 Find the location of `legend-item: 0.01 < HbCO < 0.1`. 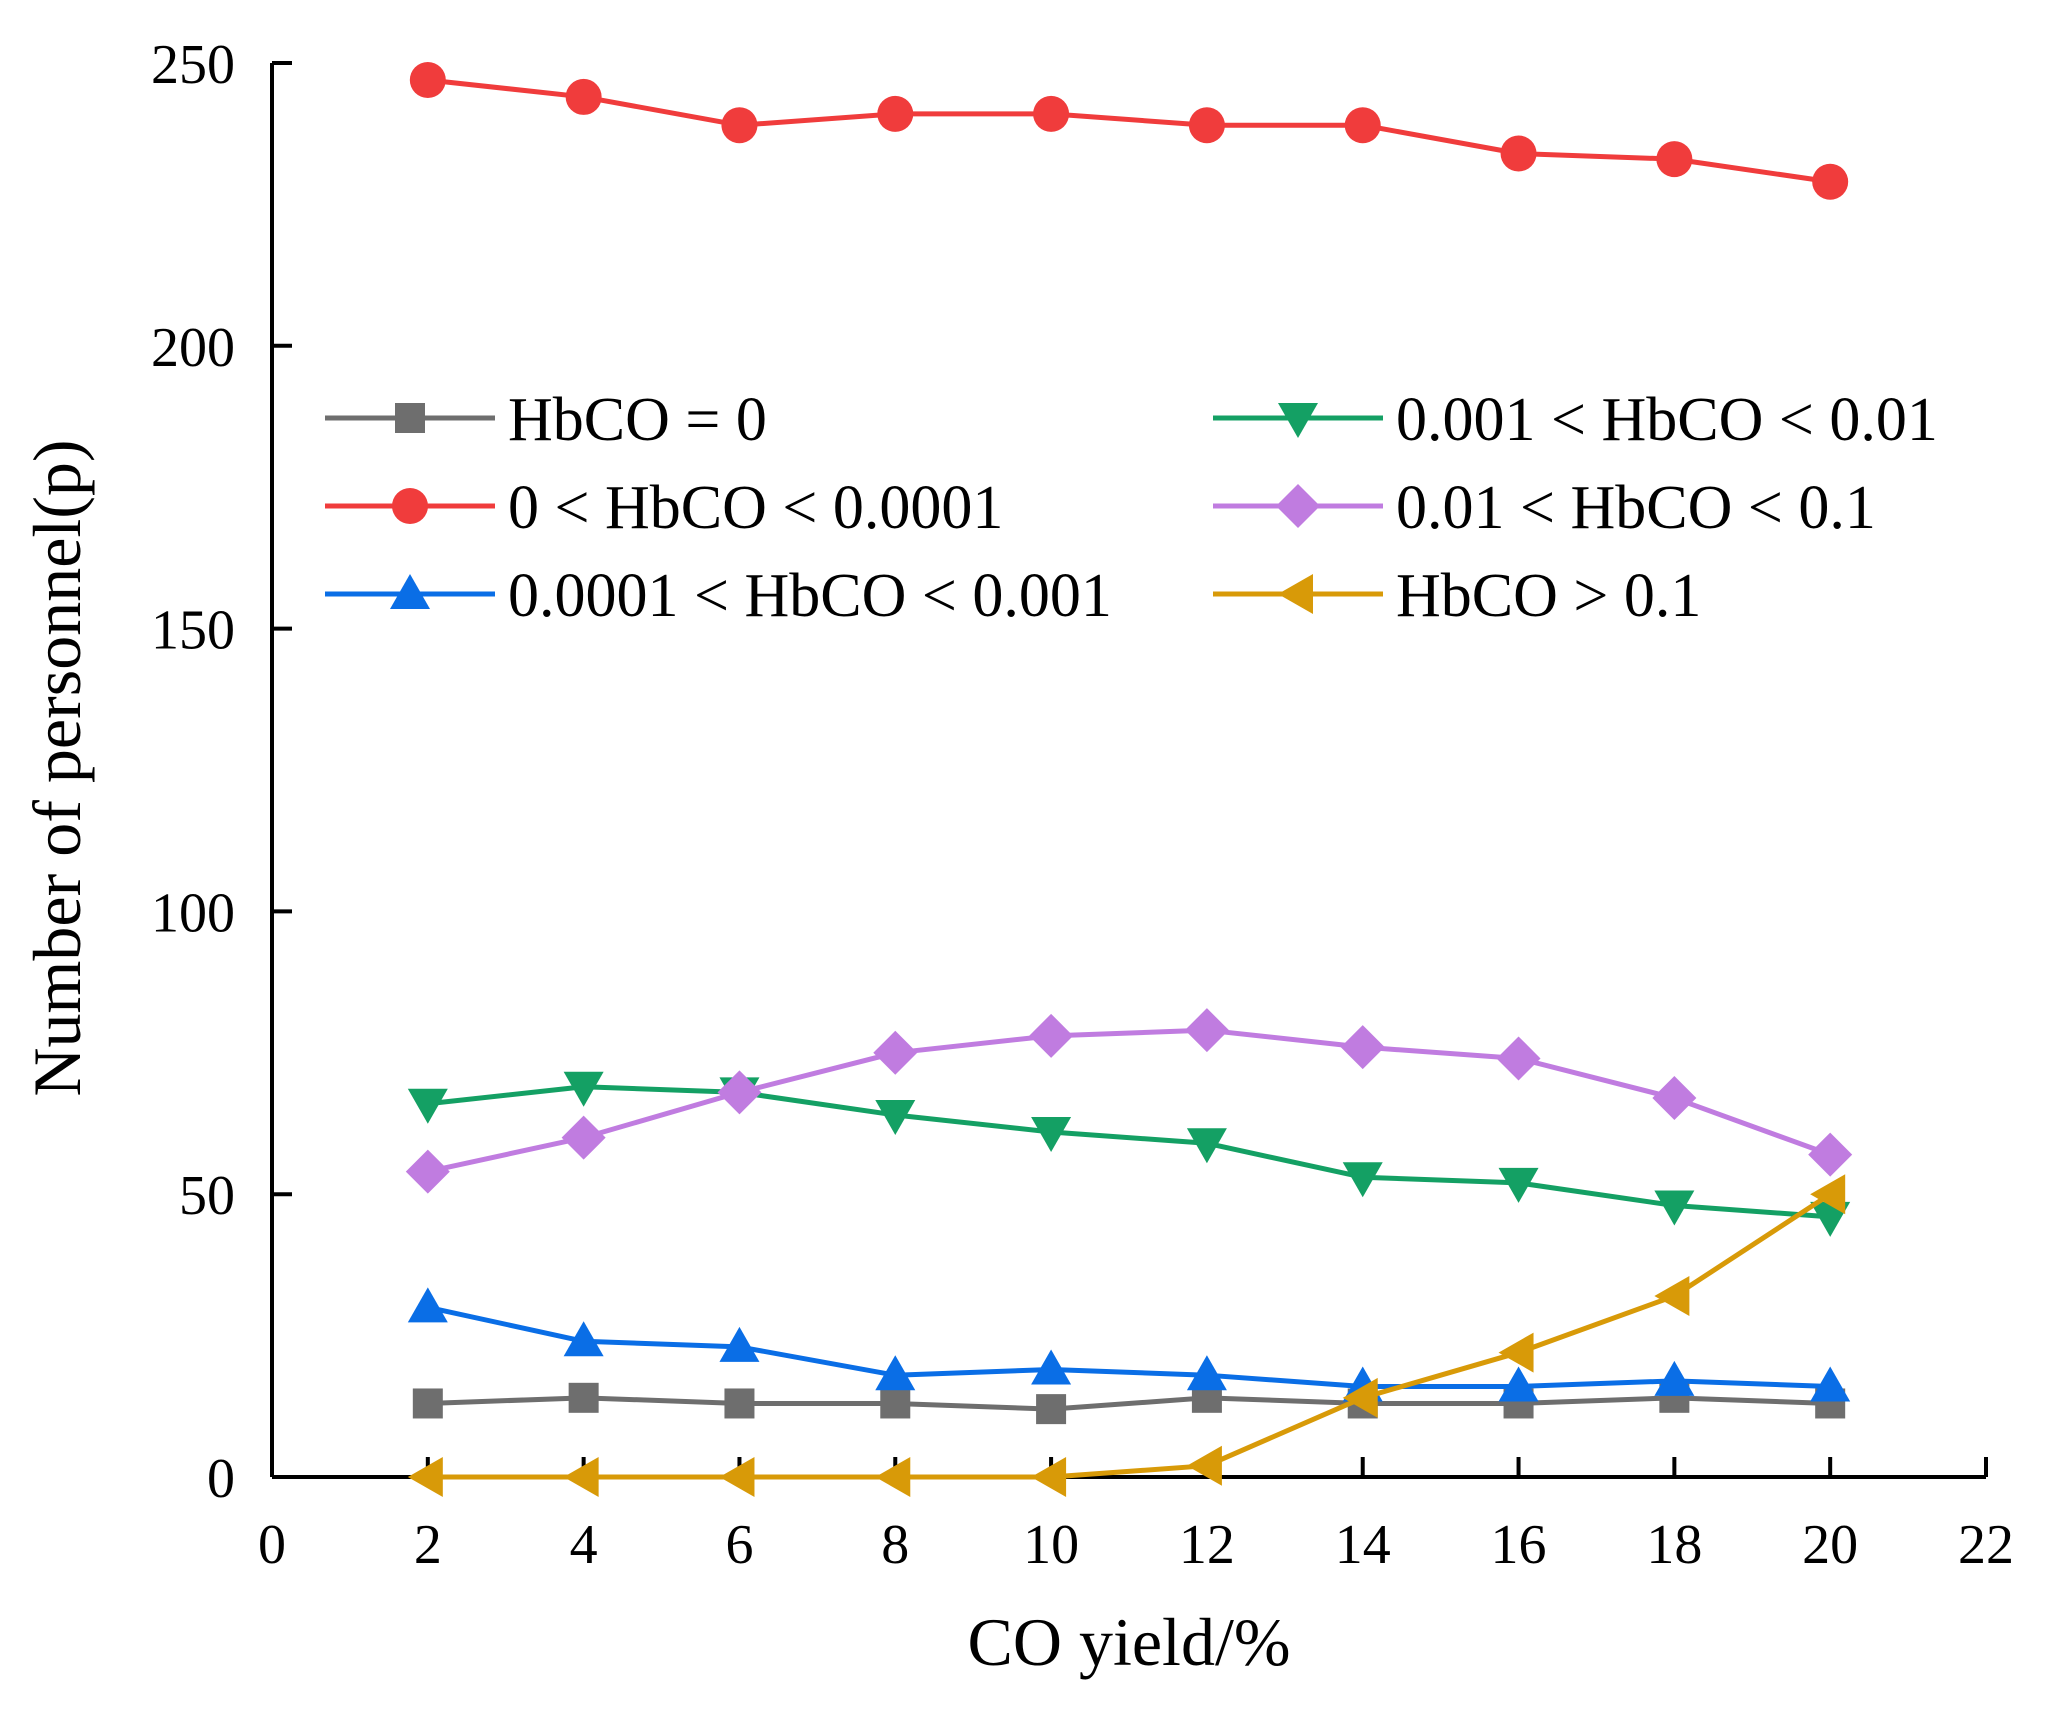

legend-item: 0.01 < HbCO < 0.1 is located at coordinates (1544, 508).